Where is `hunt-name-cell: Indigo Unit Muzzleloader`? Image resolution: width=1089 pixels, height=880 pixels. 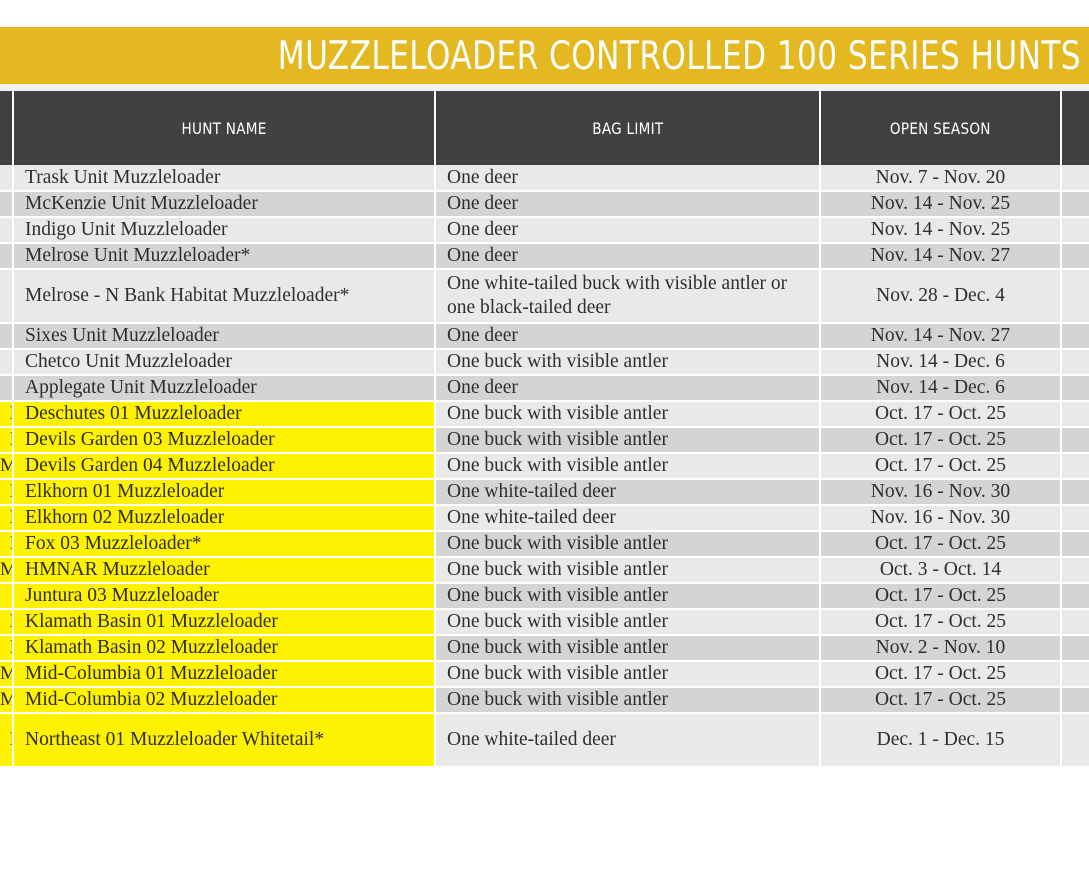
hunt-name-cell: Indigo Unit Muzzleloader is located at coordinates (224, 230).